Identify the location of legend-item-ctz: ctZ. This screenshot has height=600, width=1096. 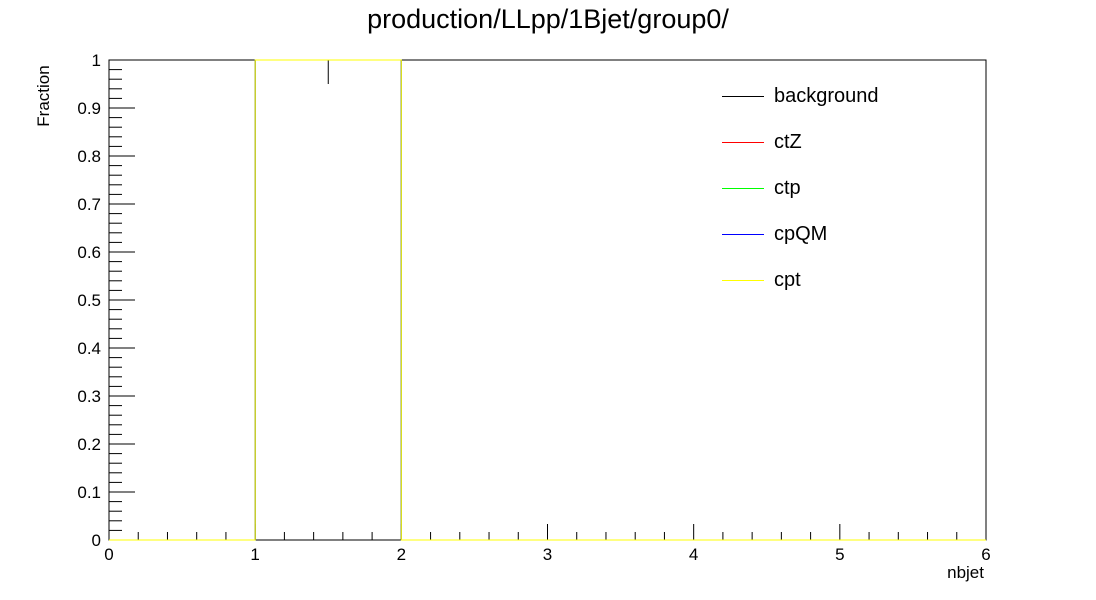
(840, 143).